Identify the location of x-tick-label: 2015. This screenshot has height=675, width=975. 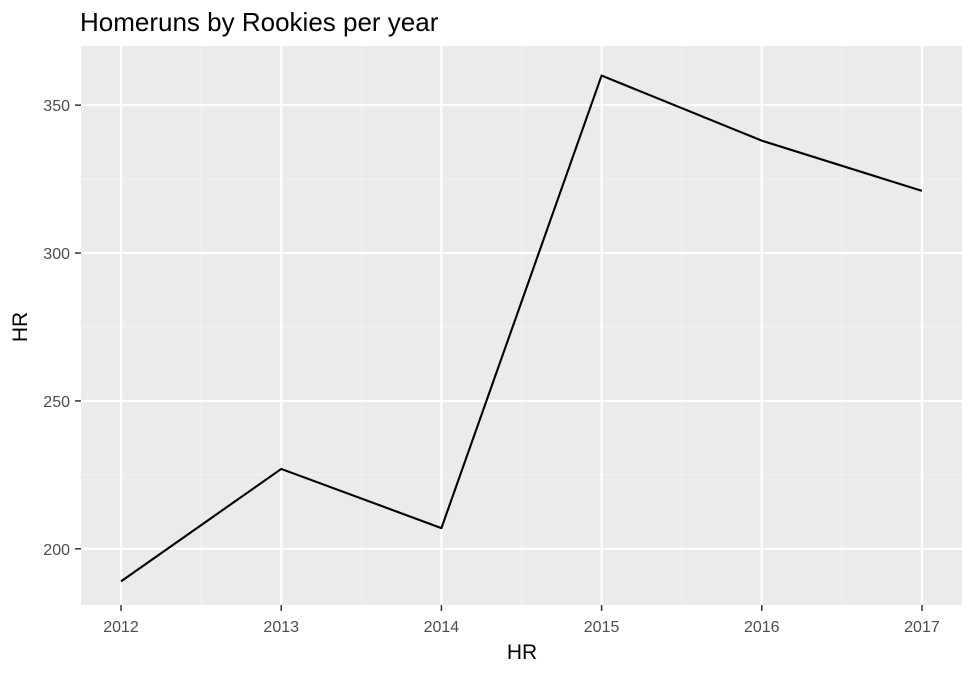
(602, 627).